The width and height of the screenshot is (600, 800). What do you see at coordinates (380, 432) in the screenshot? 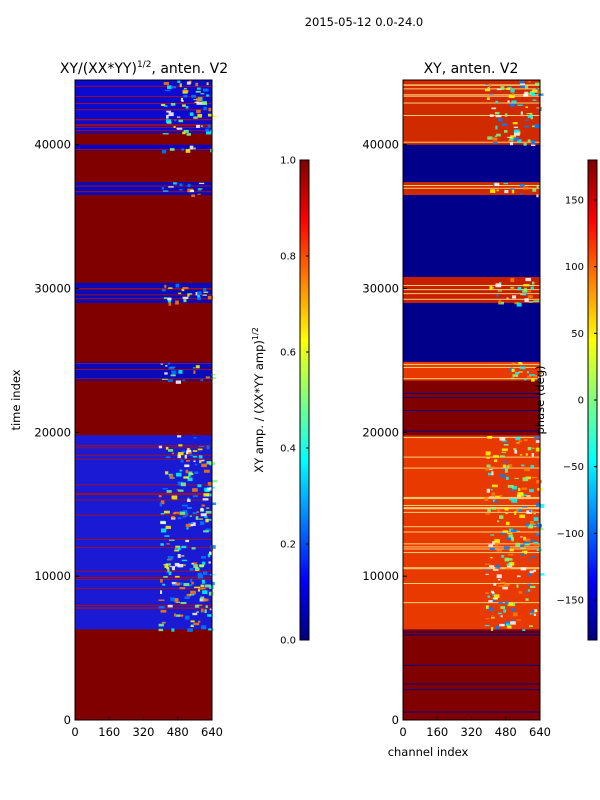
I see `y-tick-label: 20000` at bounding box center [380, 432].